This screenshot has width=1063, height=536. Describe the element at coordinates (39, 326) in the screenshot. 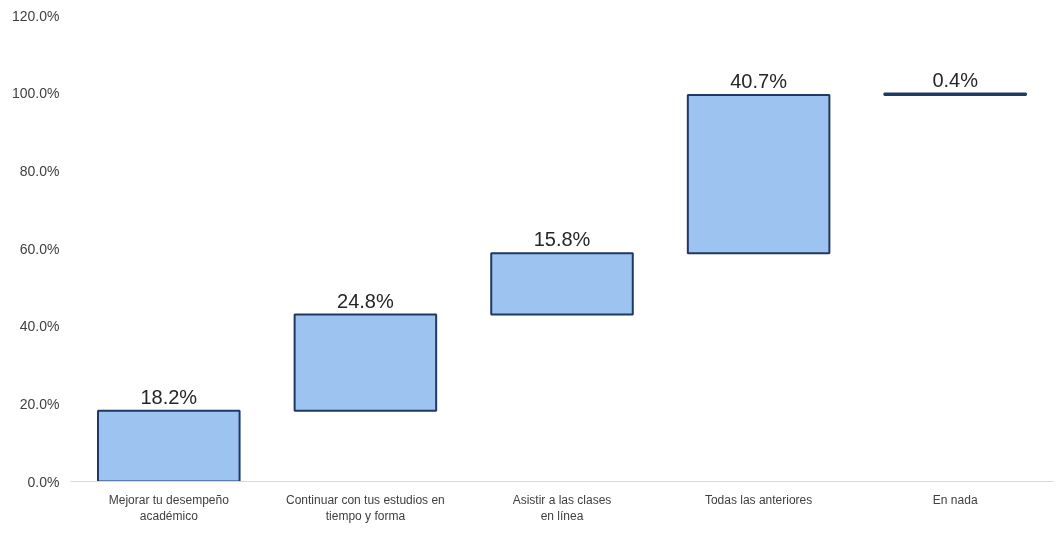

I see `y-tick-label: 40.0%` at that location.